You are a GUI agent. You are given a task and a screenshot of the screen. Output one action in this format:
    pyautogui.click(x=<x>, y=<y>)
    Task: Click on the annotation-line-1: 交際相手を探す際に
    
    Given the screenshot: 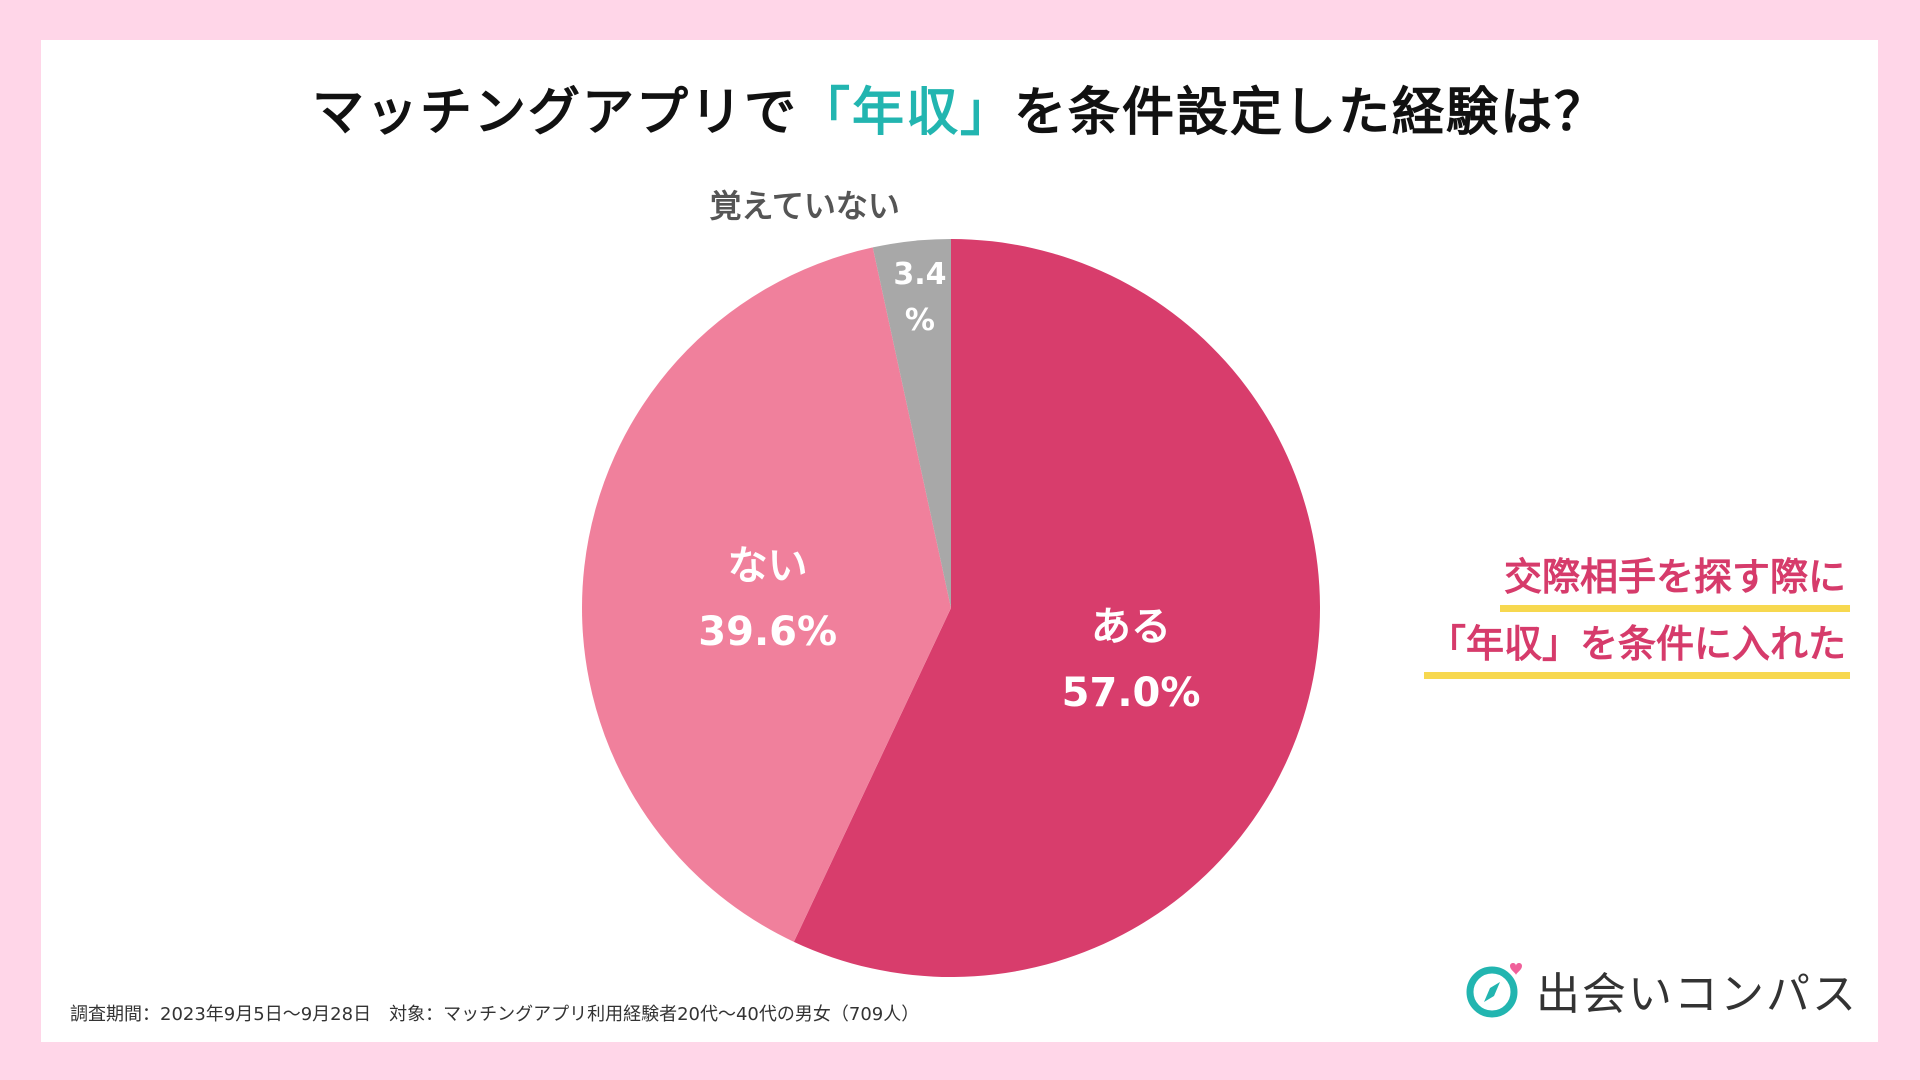 What is the action you would take?
    pyautogui.click(x=1637, y=578)
    